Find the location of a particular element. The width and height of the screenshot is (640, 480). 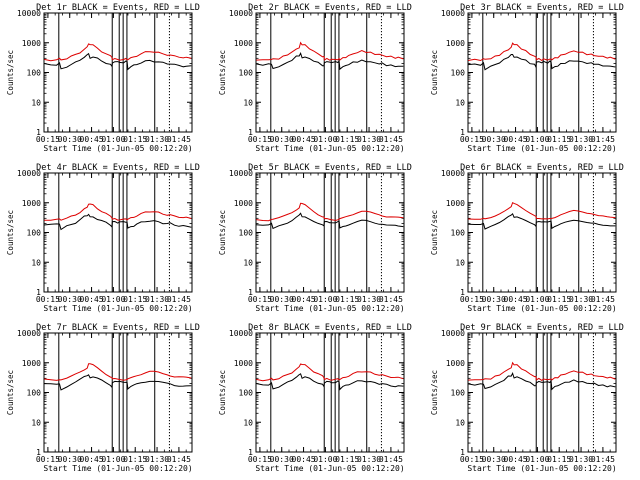

panel-title: Det 2r BLACK = Events, RED = LLD is located at coordinates (330, 8).